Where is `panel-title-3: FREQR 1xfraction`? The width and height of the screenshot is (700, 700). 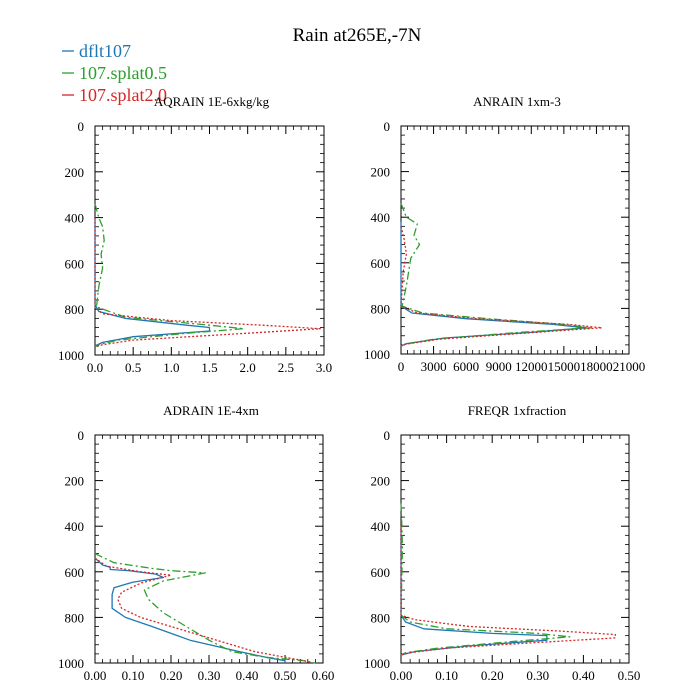 panel-title-3: FREQR 1xfraction is located at coordinates (517, 410).